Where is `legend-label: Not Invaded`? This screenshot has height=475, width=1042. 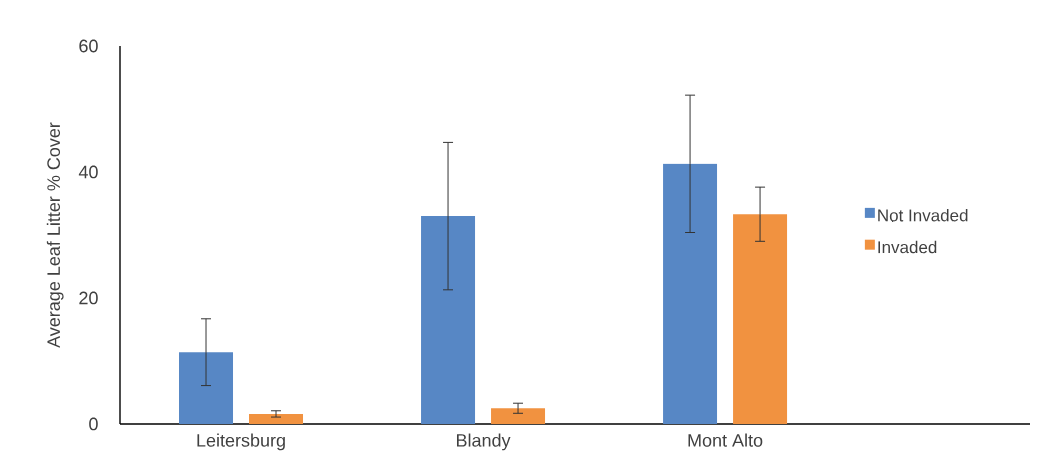 legend-label: Not Invaded is located at coordinates (923, 215).